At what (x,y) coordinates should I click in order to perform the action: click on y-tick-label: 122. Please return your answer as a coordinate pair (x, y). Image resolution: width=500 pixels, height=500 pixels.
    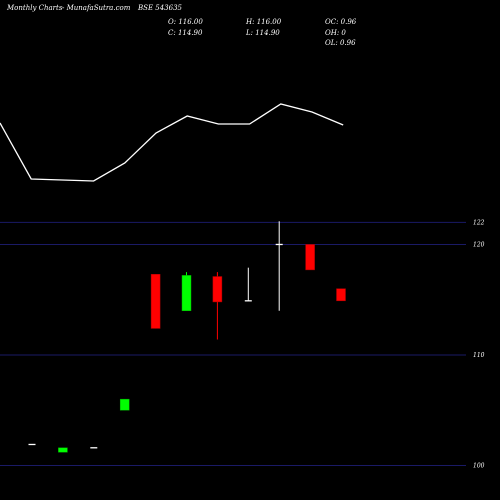
    Looking at the image, I should click on (479, 222).